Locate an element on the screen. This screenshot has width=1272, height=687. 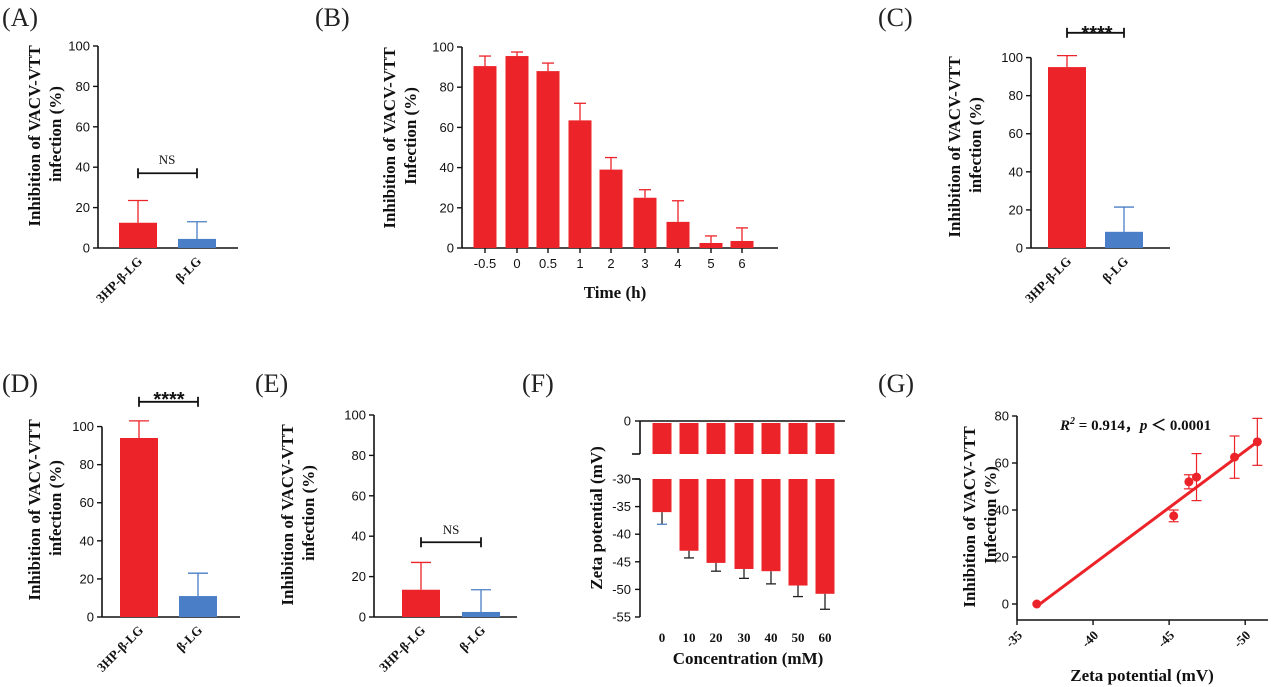
y-axis-title-b: Inhibition of VACV-VTT Infection (%) is located at coordinates (400, 135).